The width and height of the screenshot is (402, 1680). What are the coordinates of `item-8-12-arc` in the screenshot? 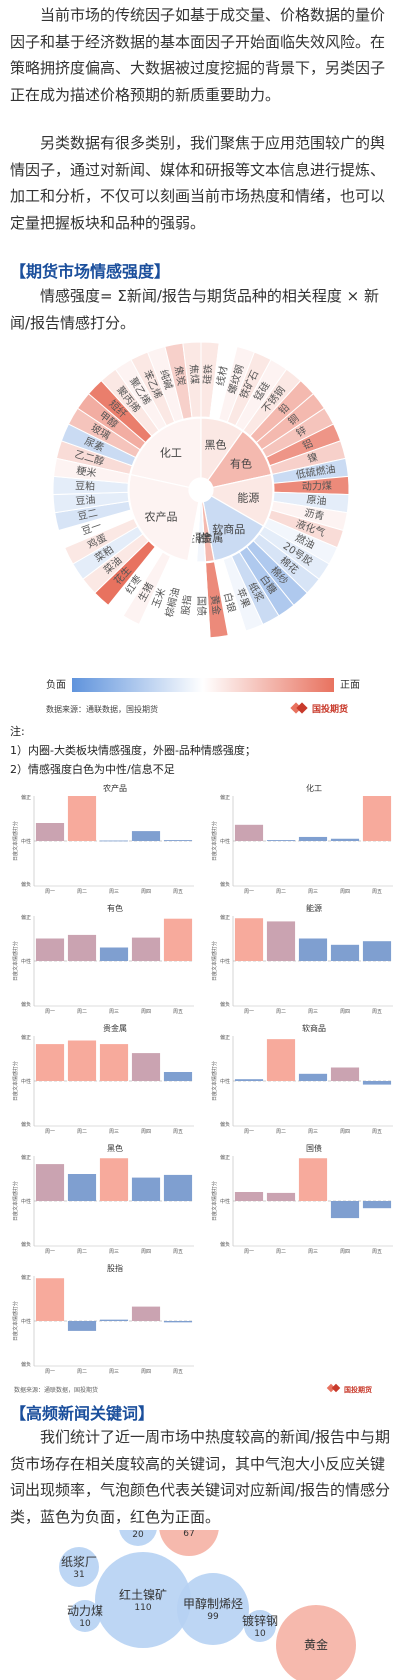 It's located at (92, 470).